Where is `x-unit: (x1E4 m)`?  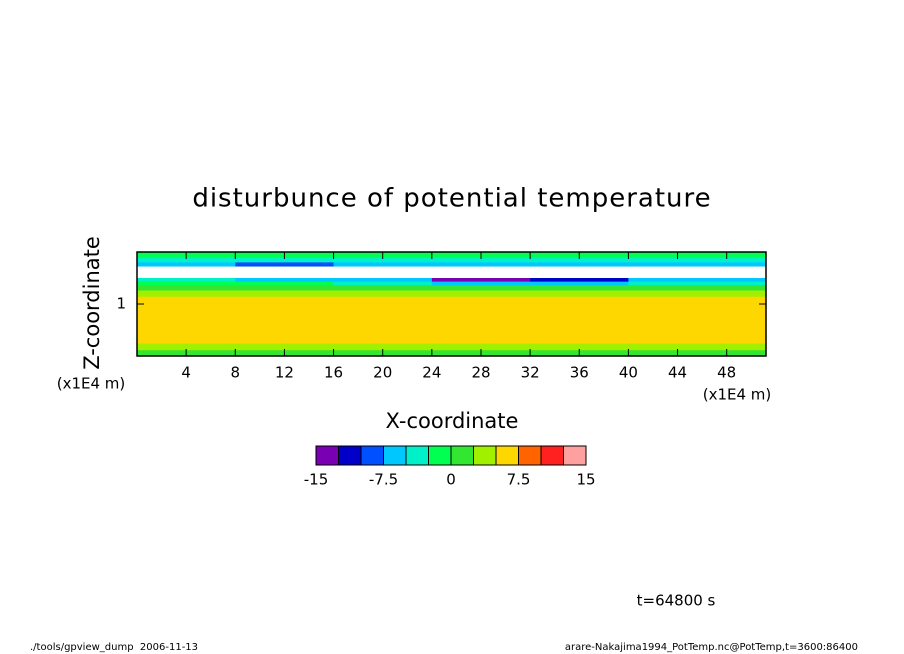
x-unit: (x1E4 m) is located at coordinates (737, 395).